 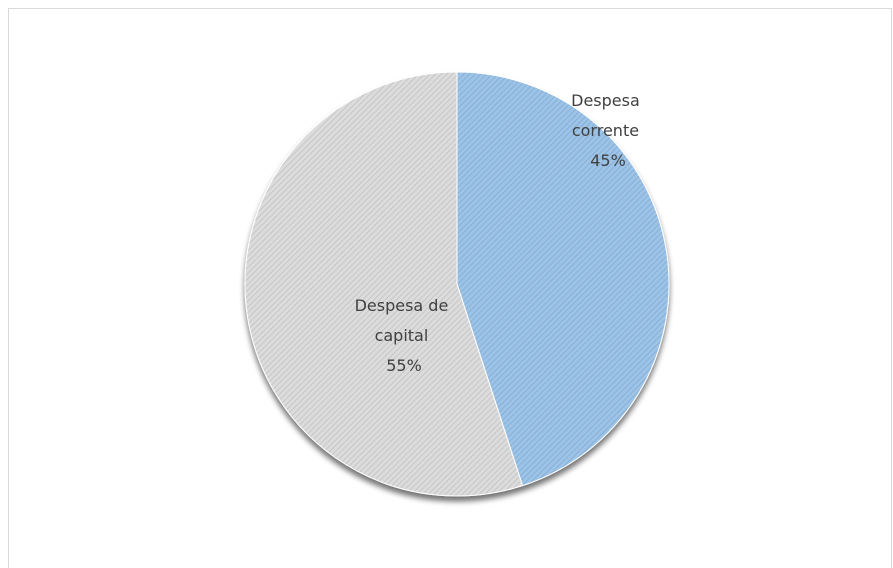 I want to click on data-label-capital: Despesa de capital 55%, so click(x=404, y=335).